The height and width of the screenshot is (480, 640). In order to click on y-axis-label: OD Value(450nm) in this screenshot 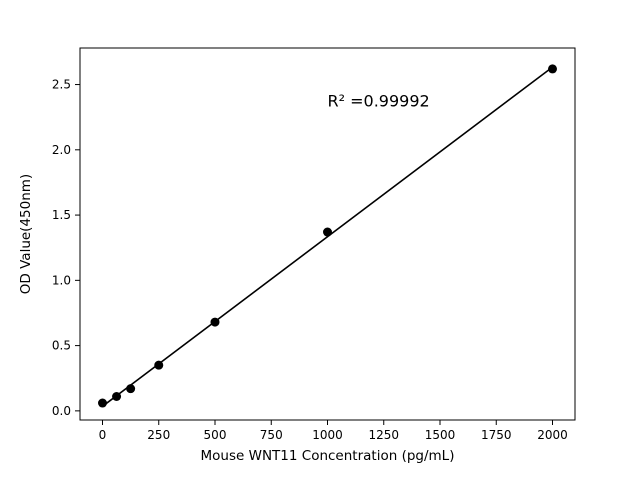, I will do `click(26, 234)`.